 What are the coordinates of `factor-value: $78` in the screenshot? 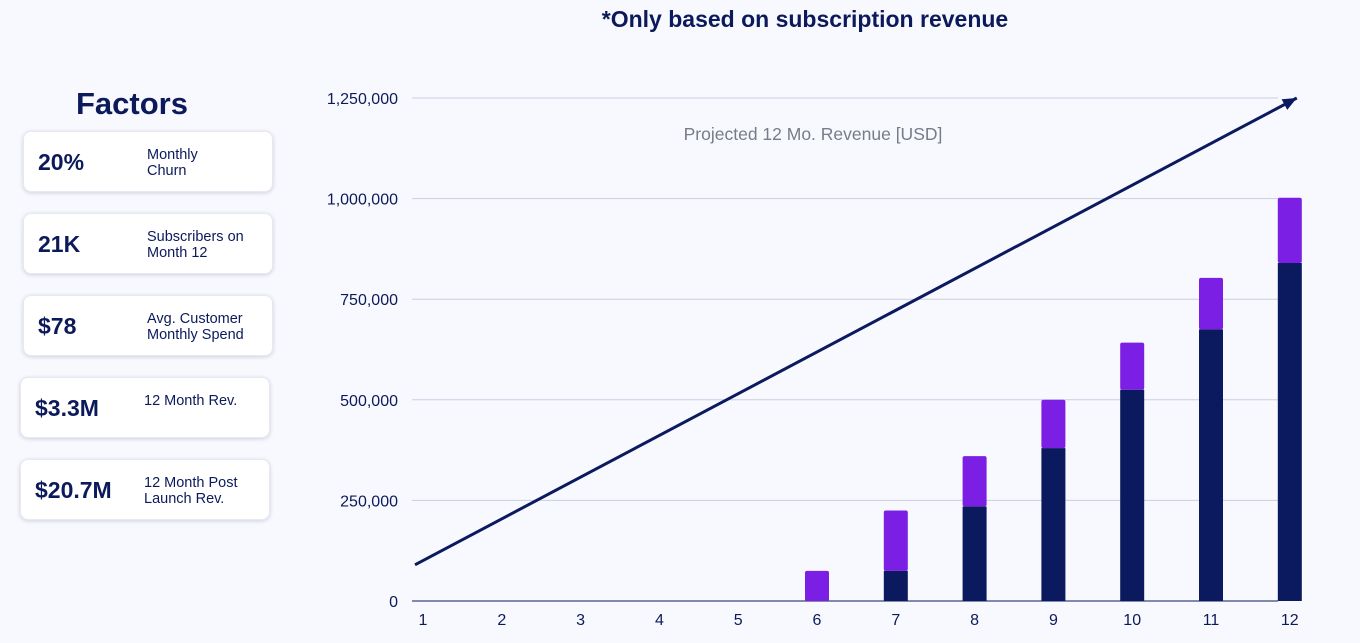 It's located at (57, 326).